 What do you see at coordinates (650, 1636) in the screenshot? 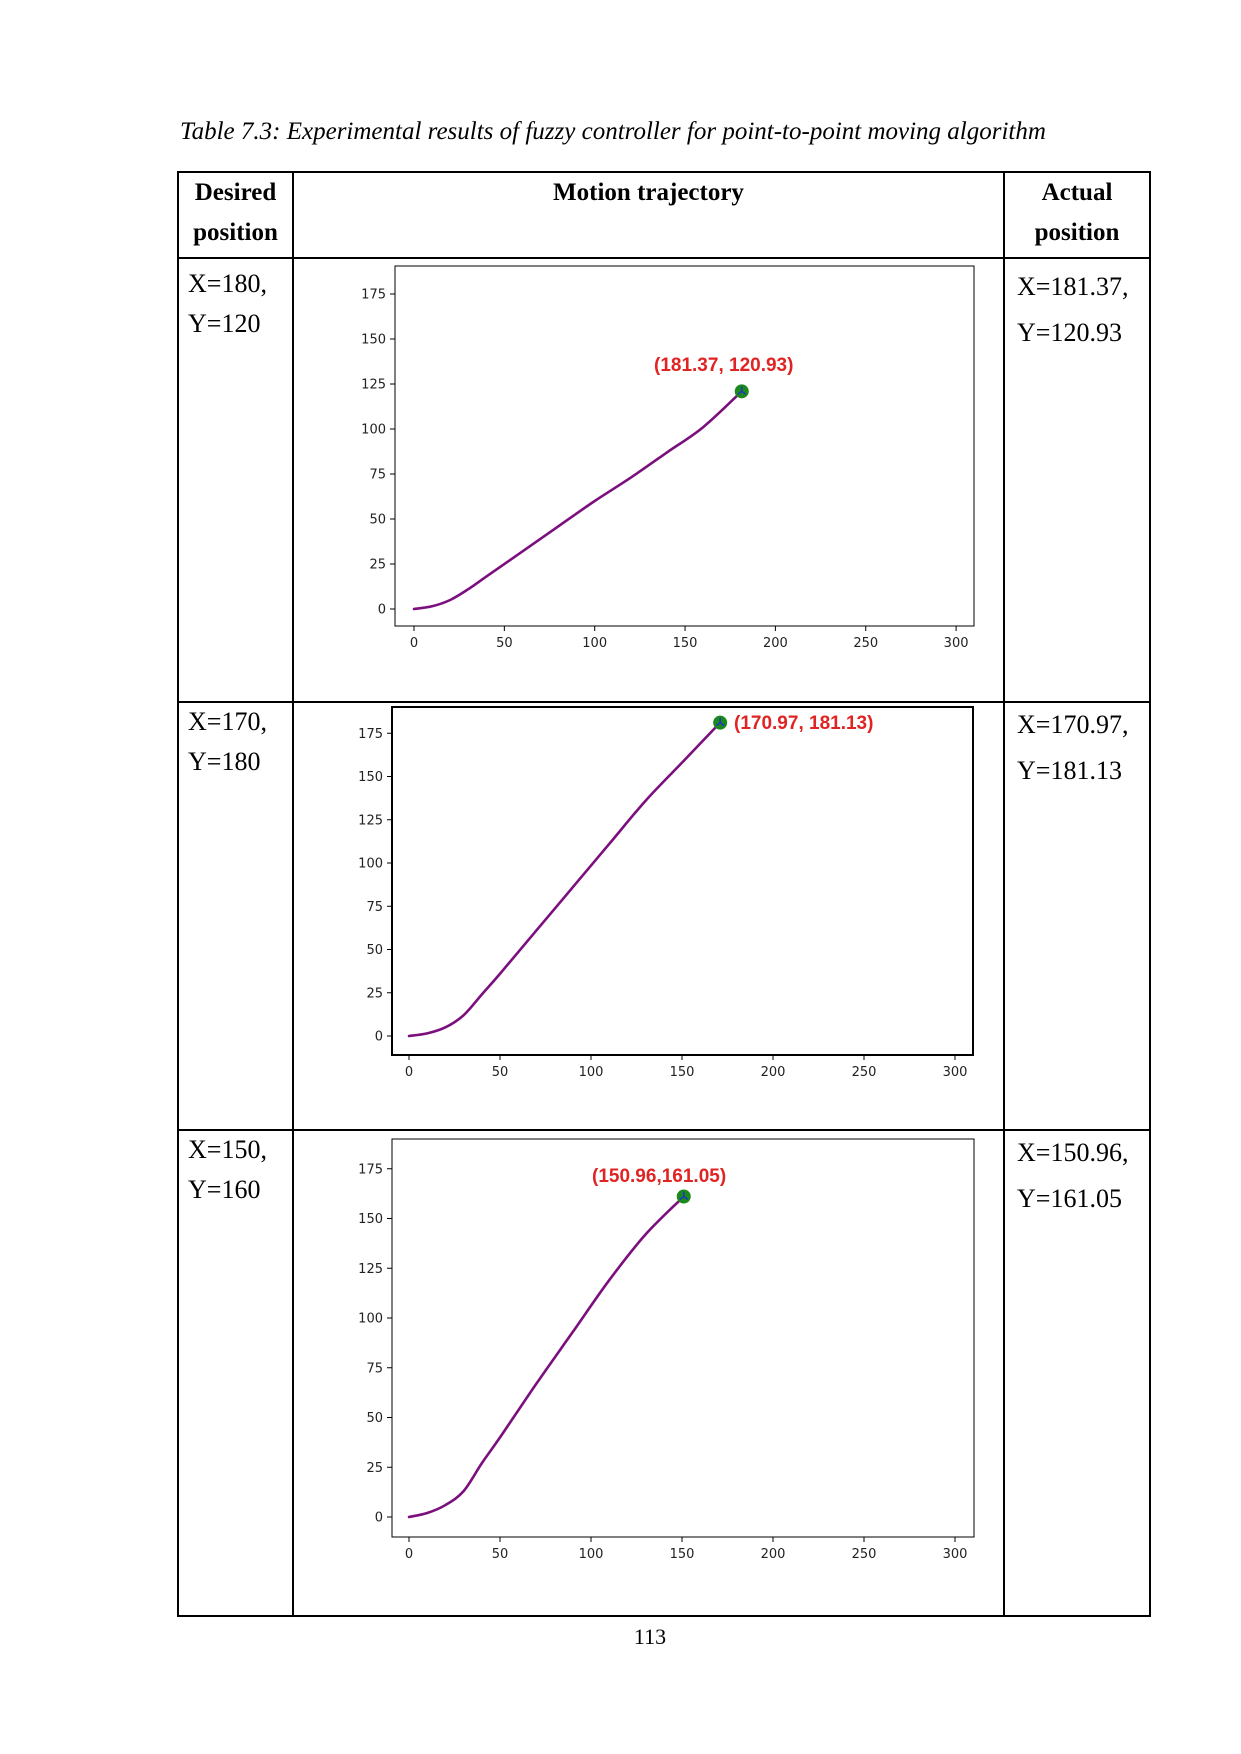
I see `page-number: 113` at bounding box center [650, 1636].